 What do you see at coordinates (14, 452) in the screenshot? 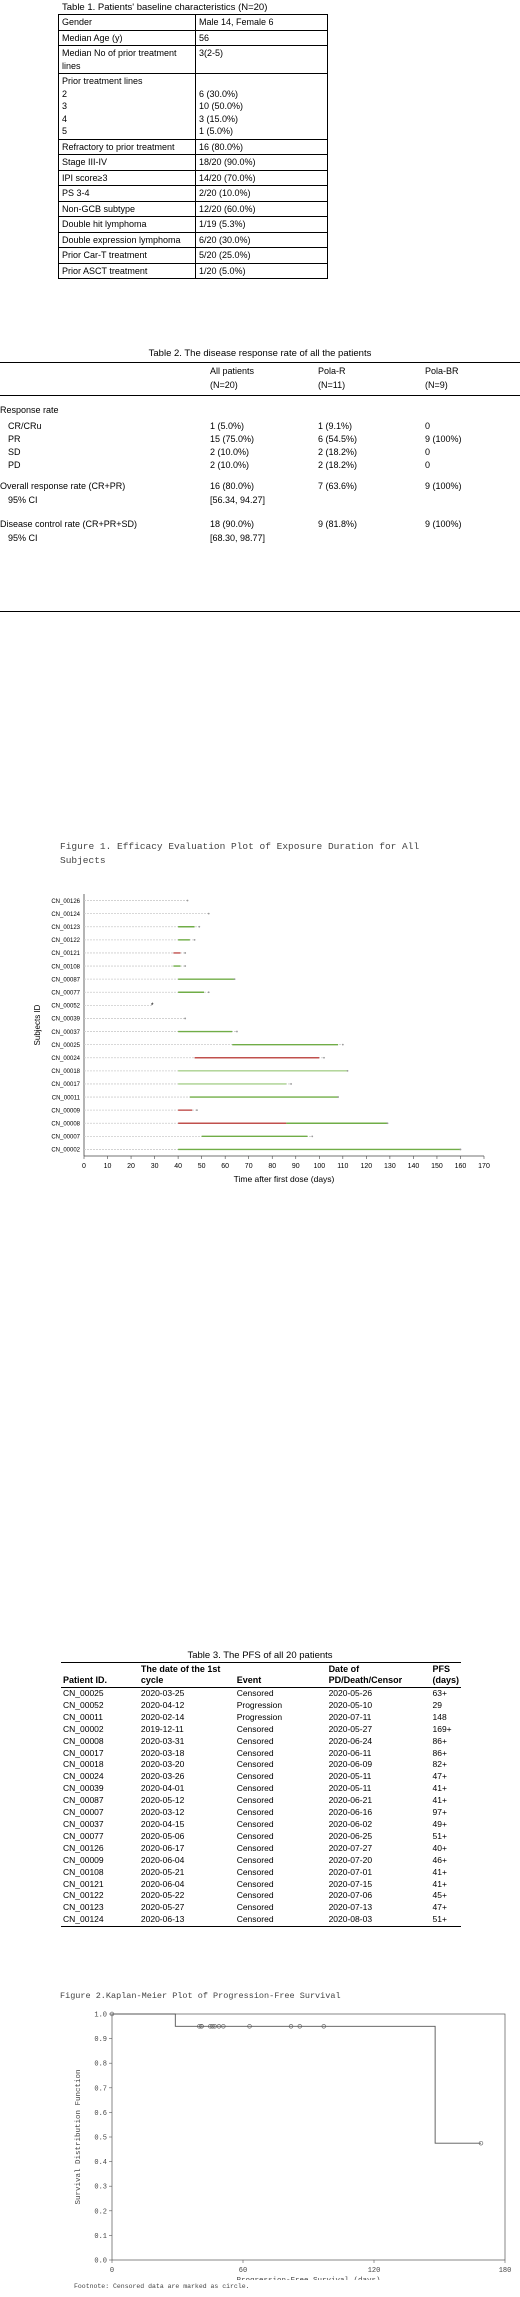
I see `response-label: SD` at bounding box center [14, 452].